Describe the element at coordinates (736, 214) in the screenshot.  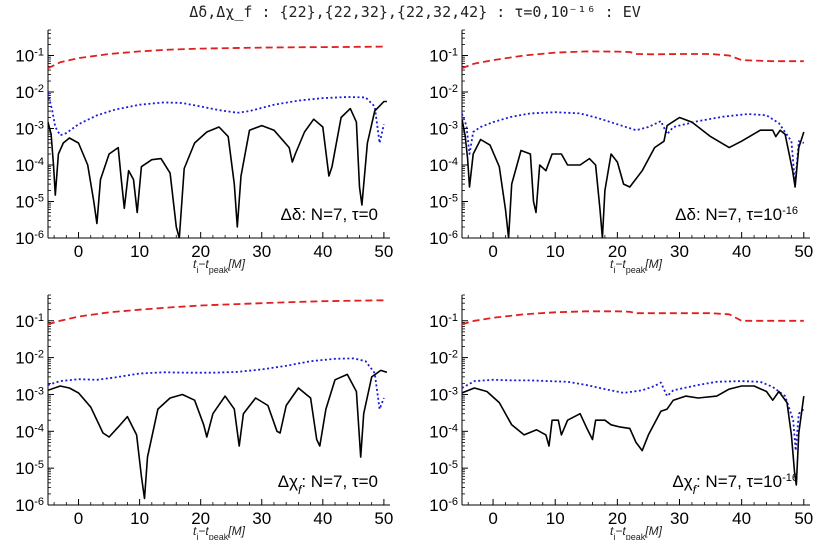
I see `panel-annotation: Δδ: N=7, τ=10-16` at that location.